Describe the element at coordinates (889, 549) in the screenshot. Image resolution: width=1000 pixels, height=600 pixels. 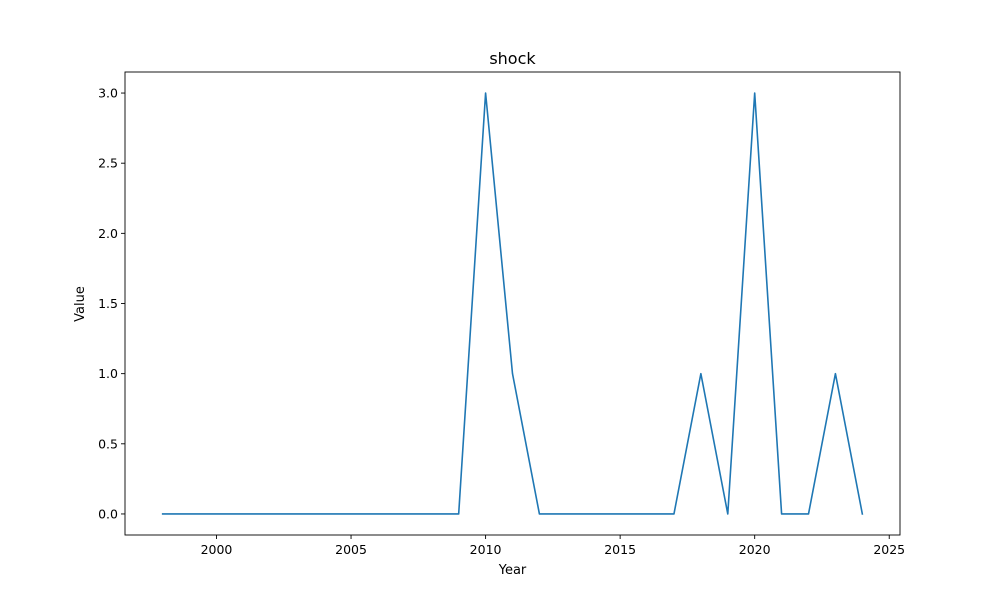
I see `x-tick-label: 2025` at that location.